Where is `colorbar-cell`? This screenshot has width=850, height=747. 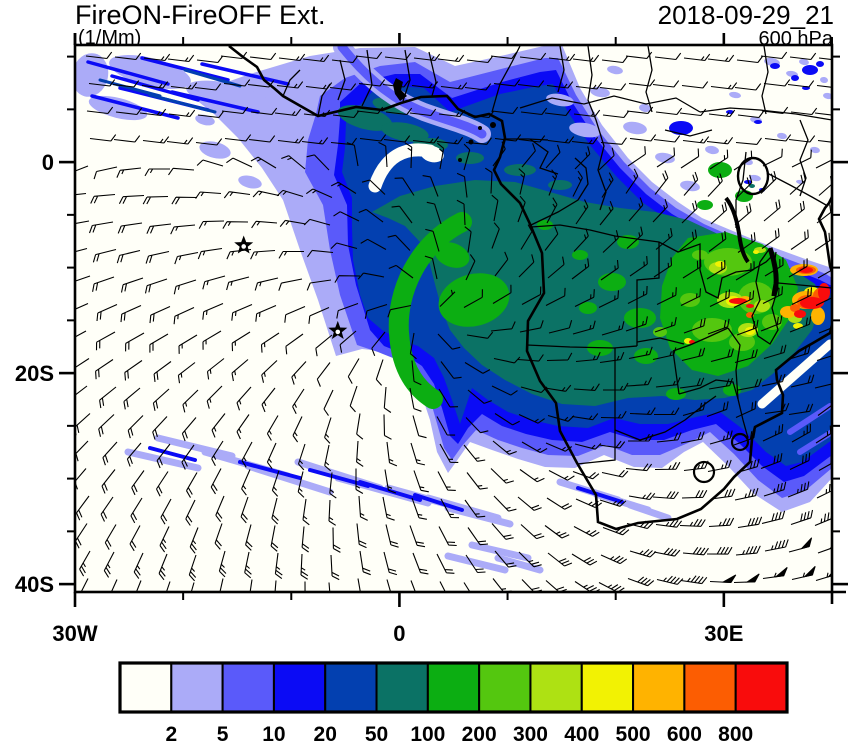
colorbar-cell is located at coordinates (556, 687).